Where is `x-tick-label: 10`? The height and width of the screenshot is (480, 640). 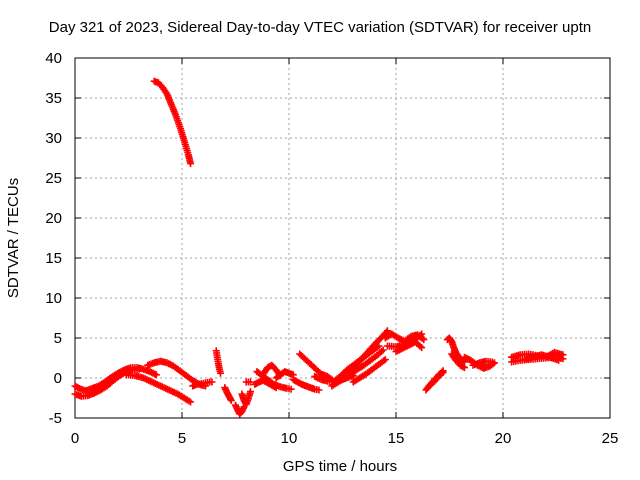
x-tick-label: 10 is located at coordinates (289, 438).